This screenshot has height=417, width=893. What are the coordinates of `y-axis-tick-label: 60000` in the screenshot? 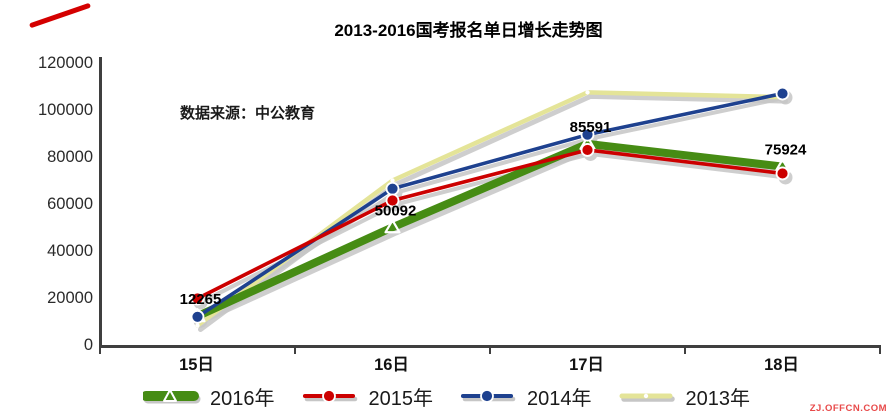 It's located at (70, 204).